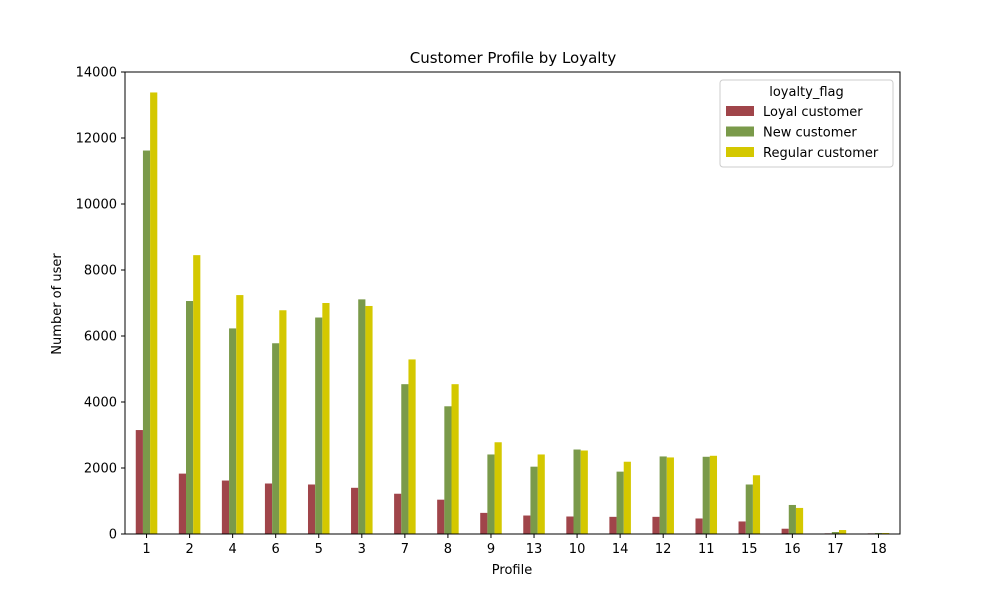 Image resolution: width=1000 pixels, height=600 pixels. What do you see at coordinates (706, 549) in the screenshot?
I see `x-tick-label: 11` at bounding box center [706, 549].